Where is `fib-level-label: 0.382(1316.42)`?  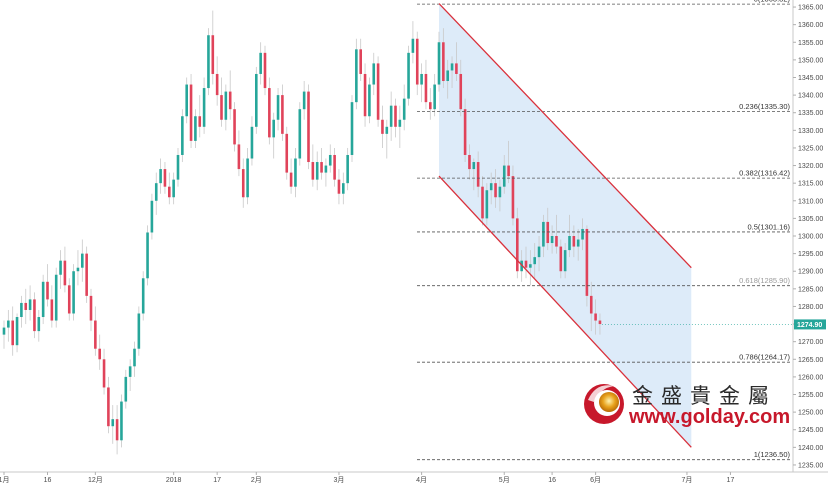 fib-level-label: 0.382(1316.42) is located at coordinates (764, 173).